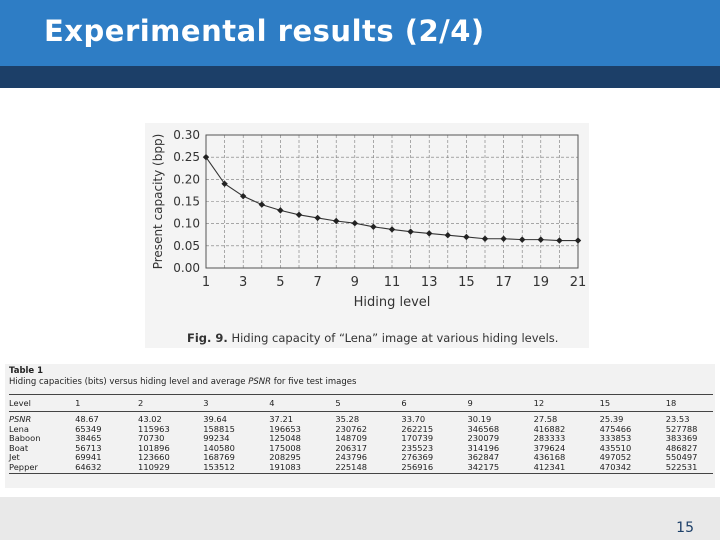 The width and height of the screenshot is (720, 540). Describe the element at coordinates (219, 466) in the screenshot. I see `table-cell: 153512` at that location.